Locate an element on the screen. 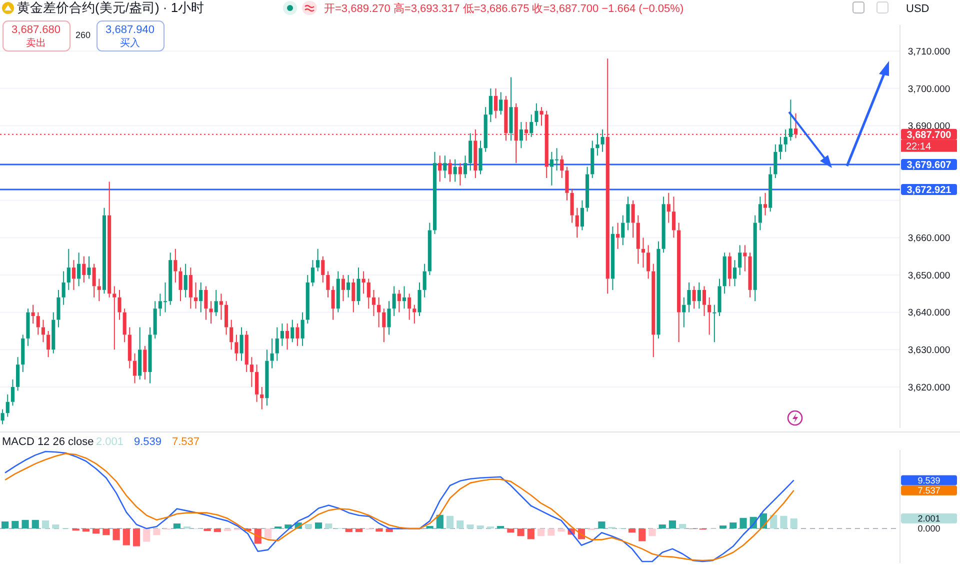 This screenshot has height=565, width=960. text: USD is located at coordinates (918, 9).